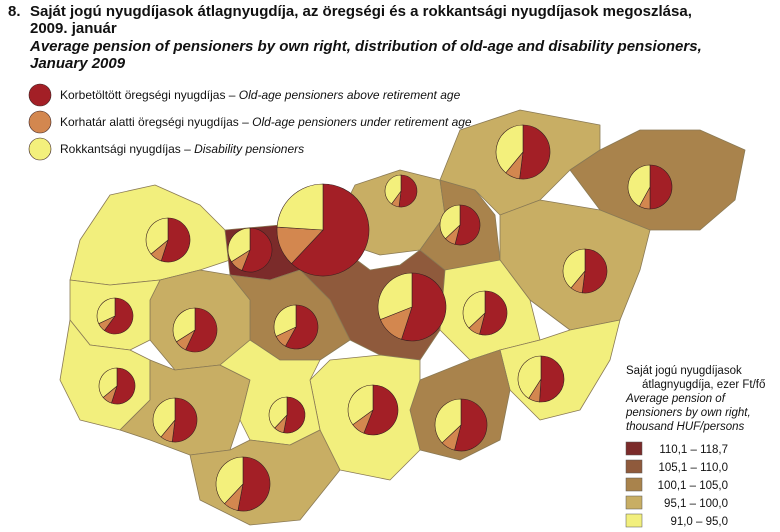  I want to click on class-legend-title: pensioners by own right,, so click(688, 413).